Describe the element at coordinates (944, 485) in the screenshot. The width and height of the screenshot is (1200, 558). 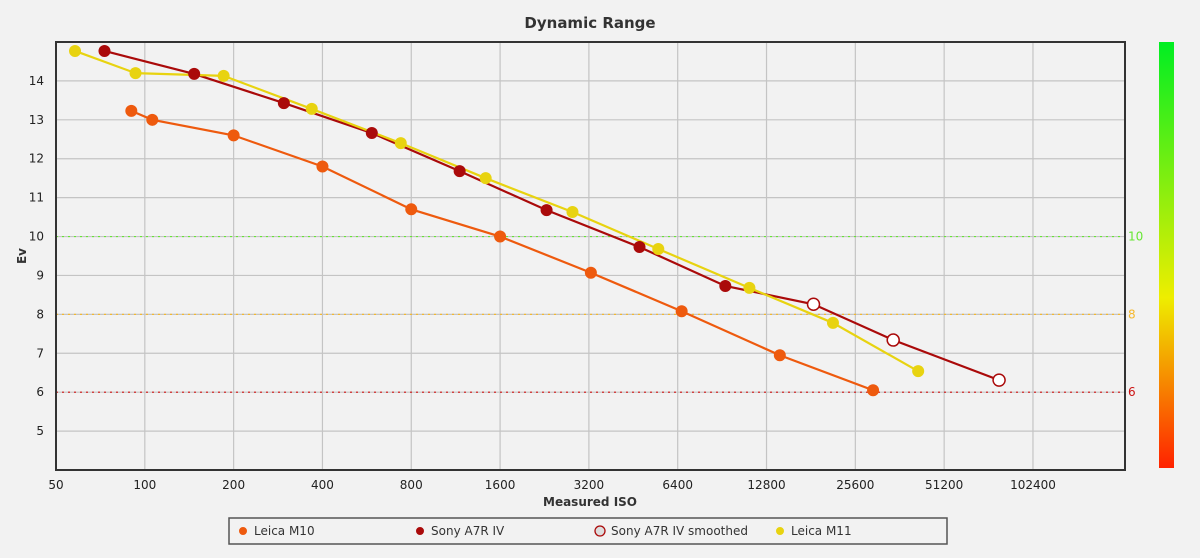
I see `x-tick-label: 51200` at that location.